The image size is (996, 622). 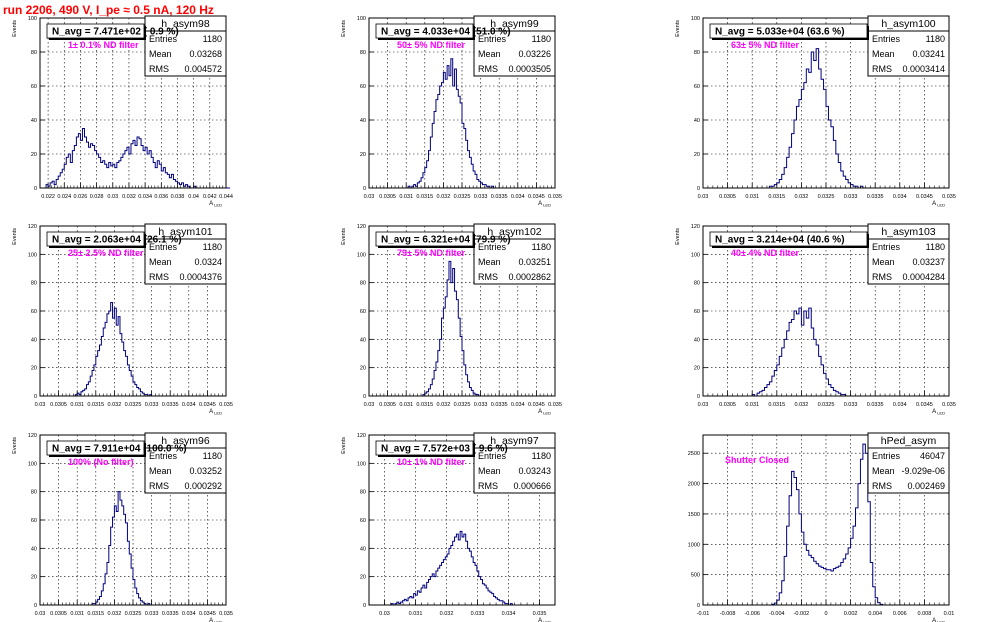 I want to click on stats-mean-value: 0.03251, so click(x=534, y=262).